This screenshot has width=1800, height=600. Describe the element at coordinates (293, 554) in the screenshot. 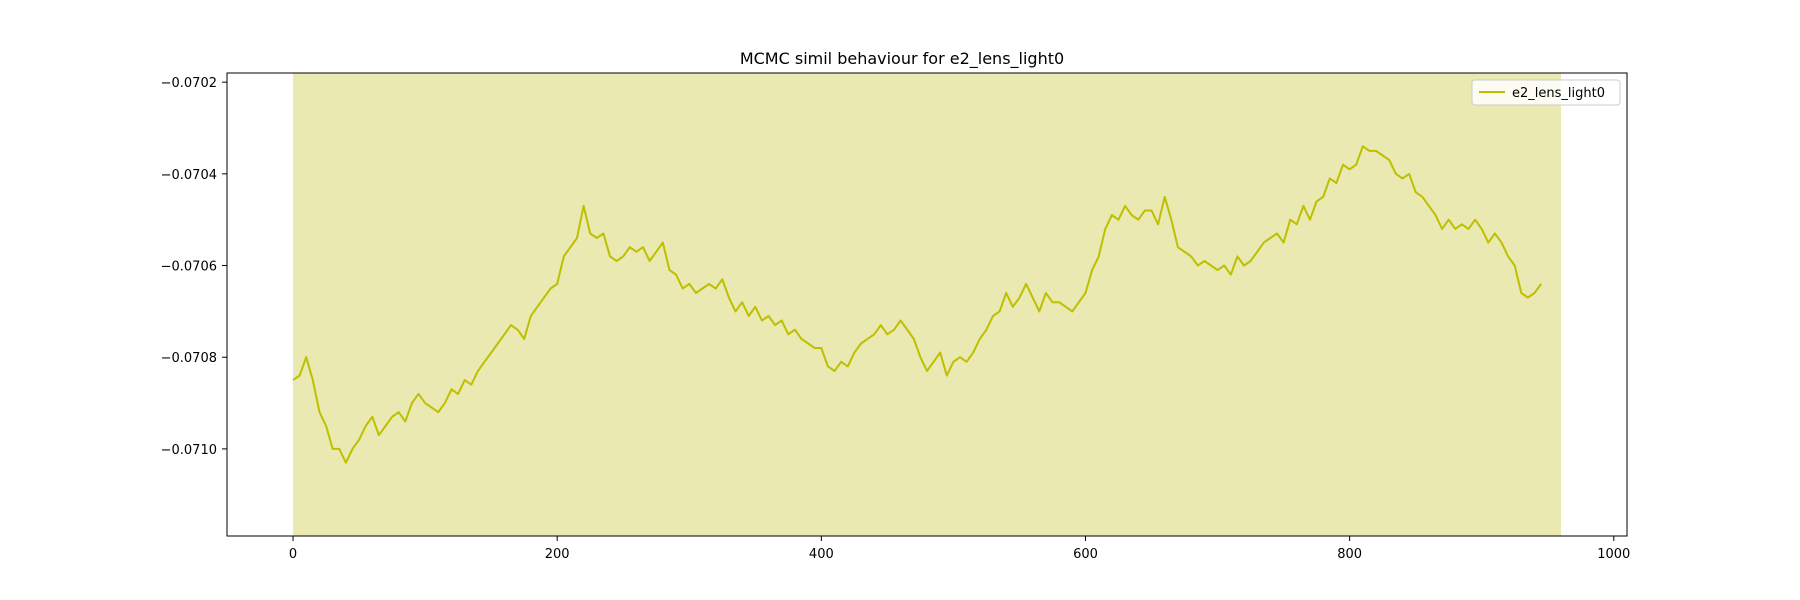

I see `x-tick-label: 0` at that location.